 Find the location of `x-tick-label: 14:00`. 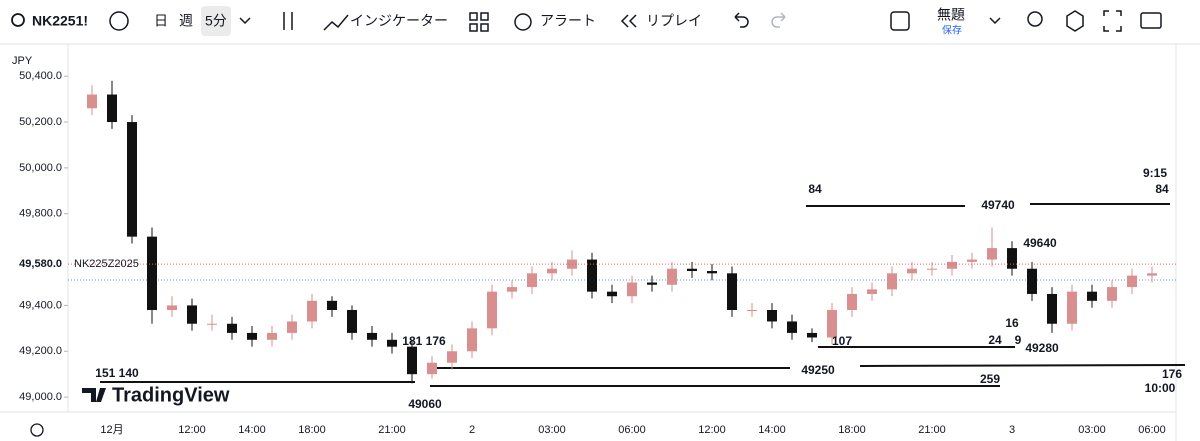

x-tick-label: 14:00 is located at coordinates (252, 430).